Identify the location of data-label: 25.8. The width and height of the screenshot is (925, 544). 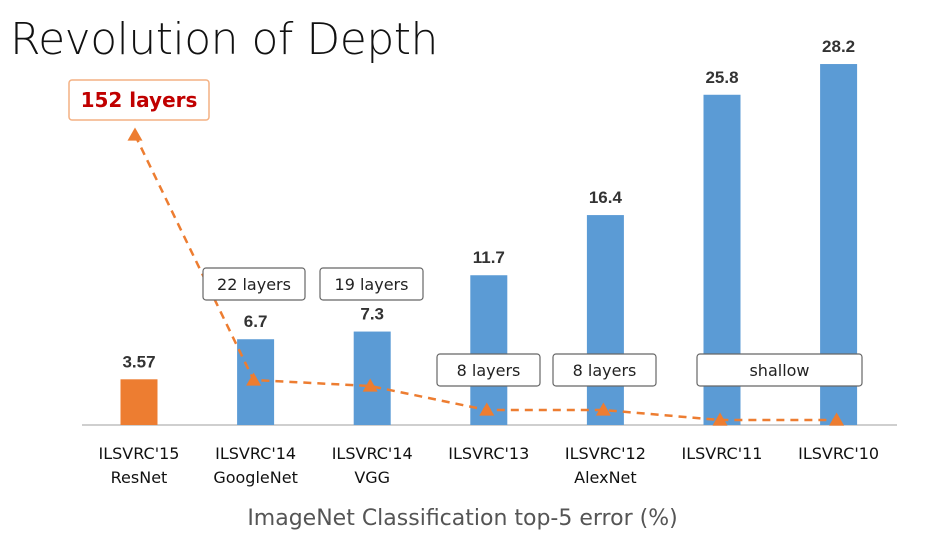
(721, 77).